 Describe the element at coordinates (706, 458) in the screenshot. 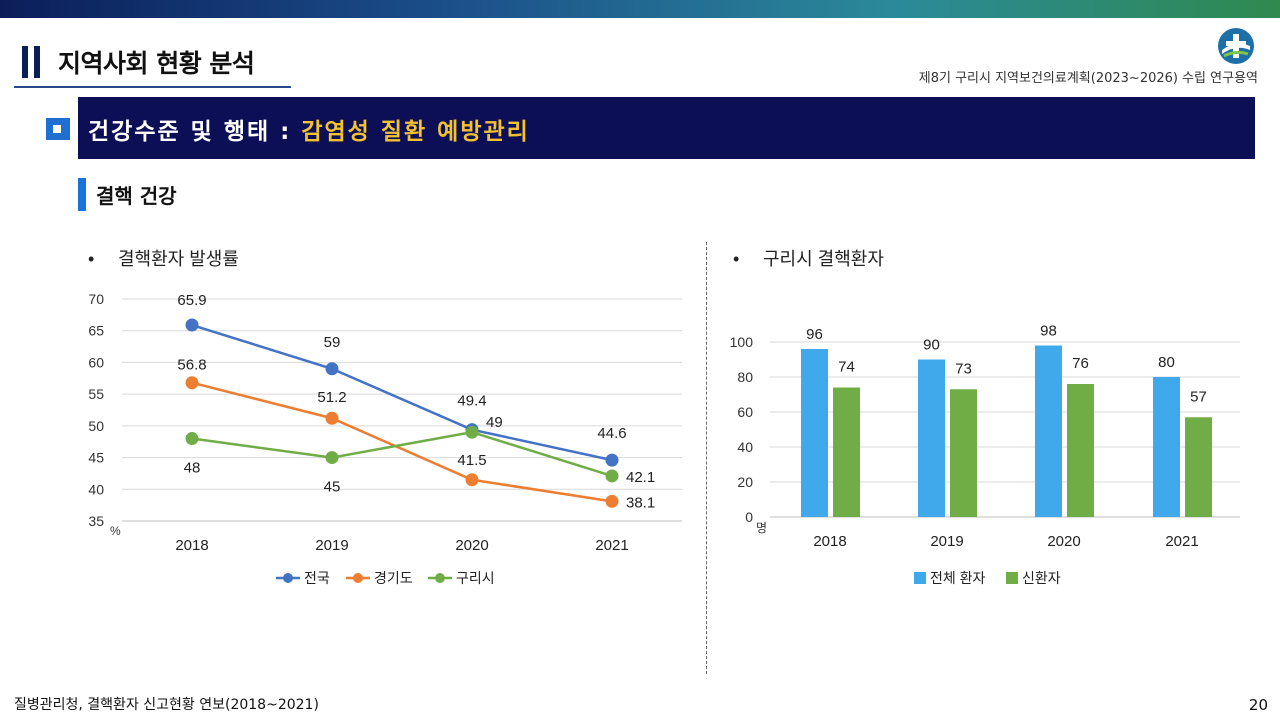

I see `column-divider` at that location.